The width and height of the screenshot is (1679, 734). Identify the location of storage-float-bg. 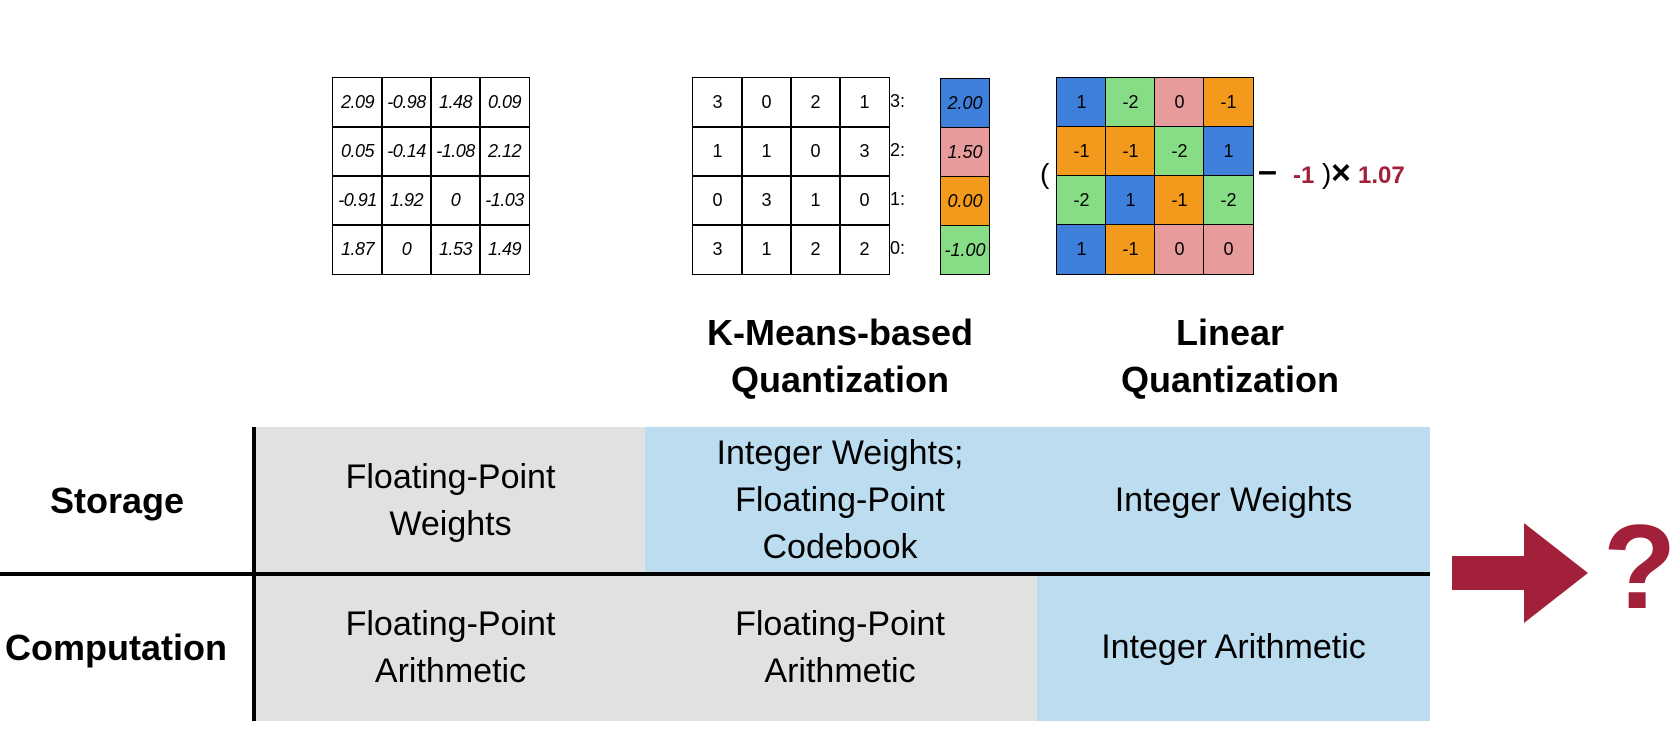
(450, 500).